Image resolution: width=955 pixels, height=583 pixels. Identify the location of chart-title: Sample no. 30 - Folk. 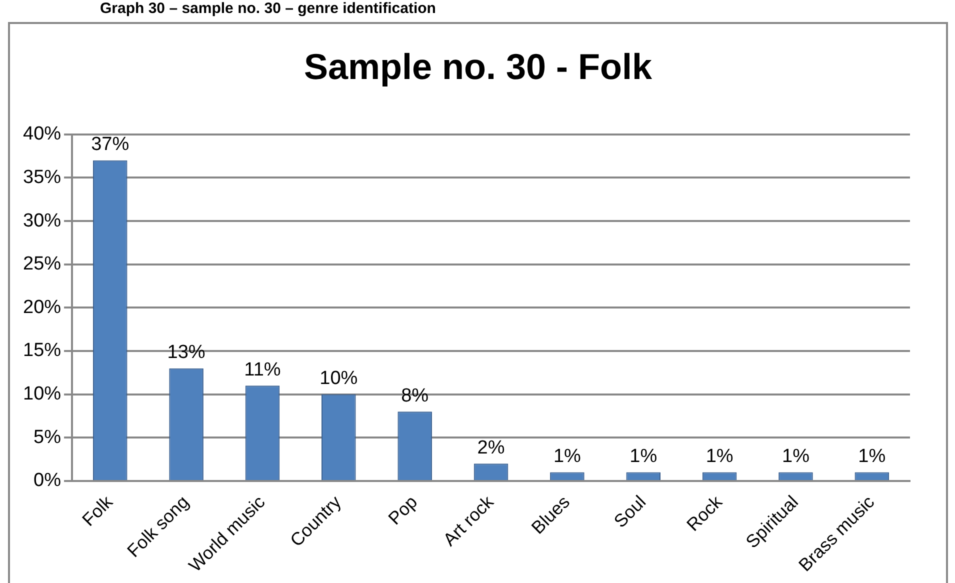
(478, 67).